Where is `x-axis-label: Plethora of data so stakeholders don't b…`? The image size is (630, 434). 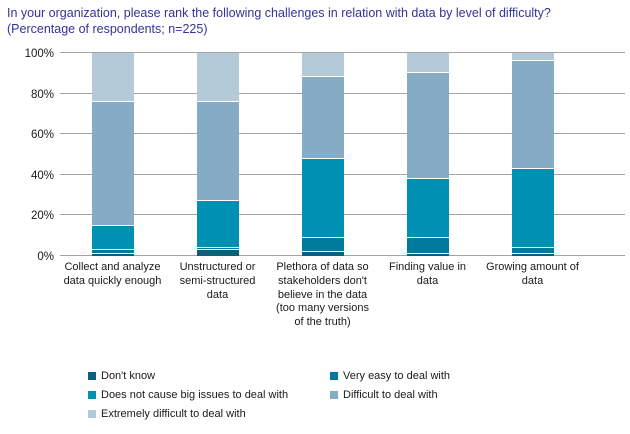 x-axis-label: Plethora of data so stakeholders don't b… is located at coordinates (322, 294).